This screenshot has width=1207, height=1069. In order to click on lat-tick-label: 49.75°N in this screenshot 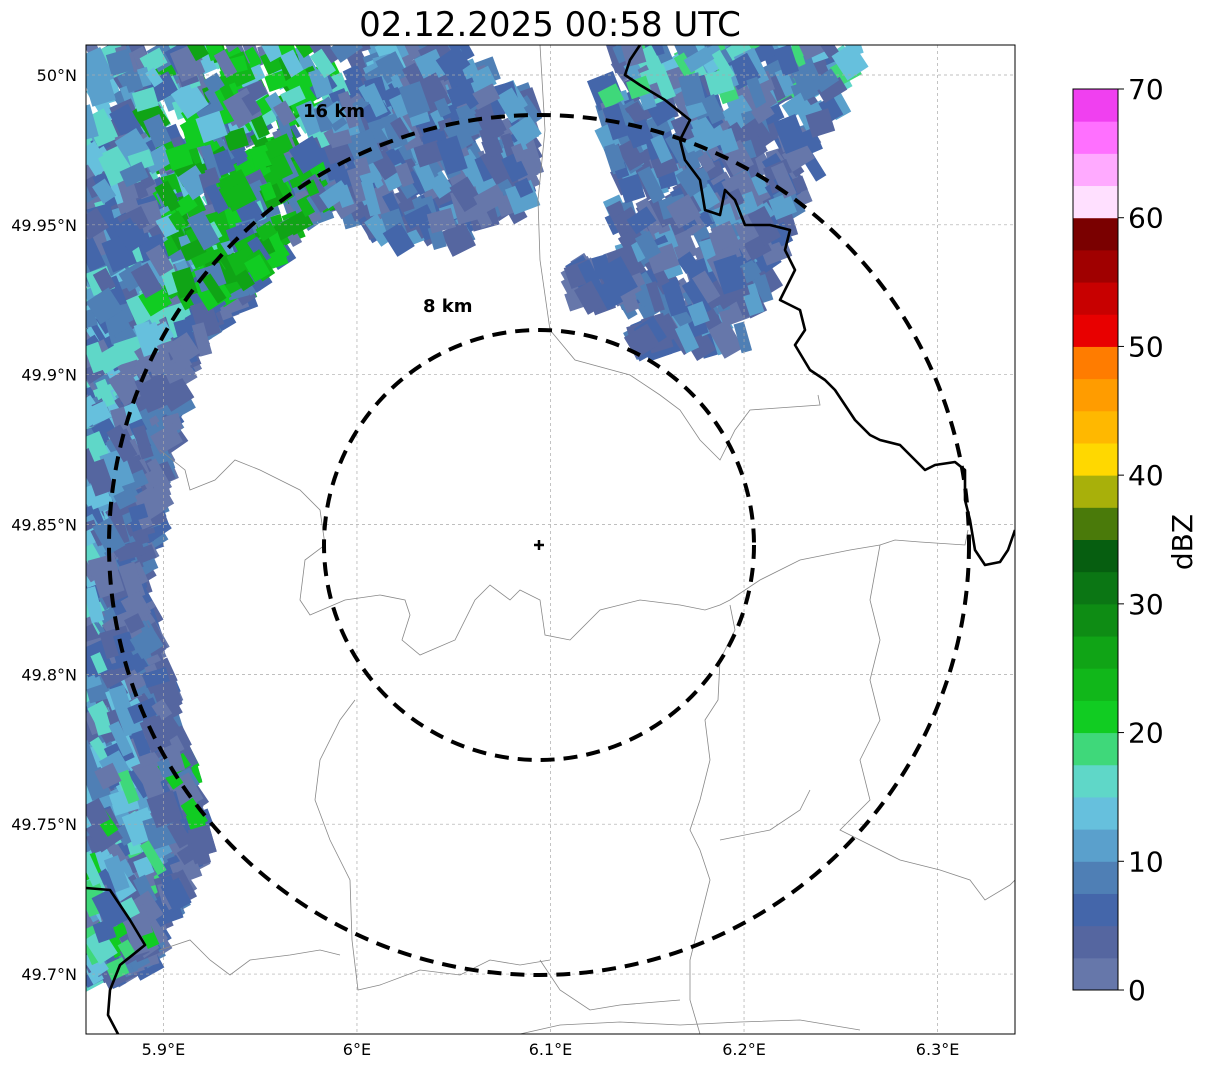, I will do `click(44, 824)`.